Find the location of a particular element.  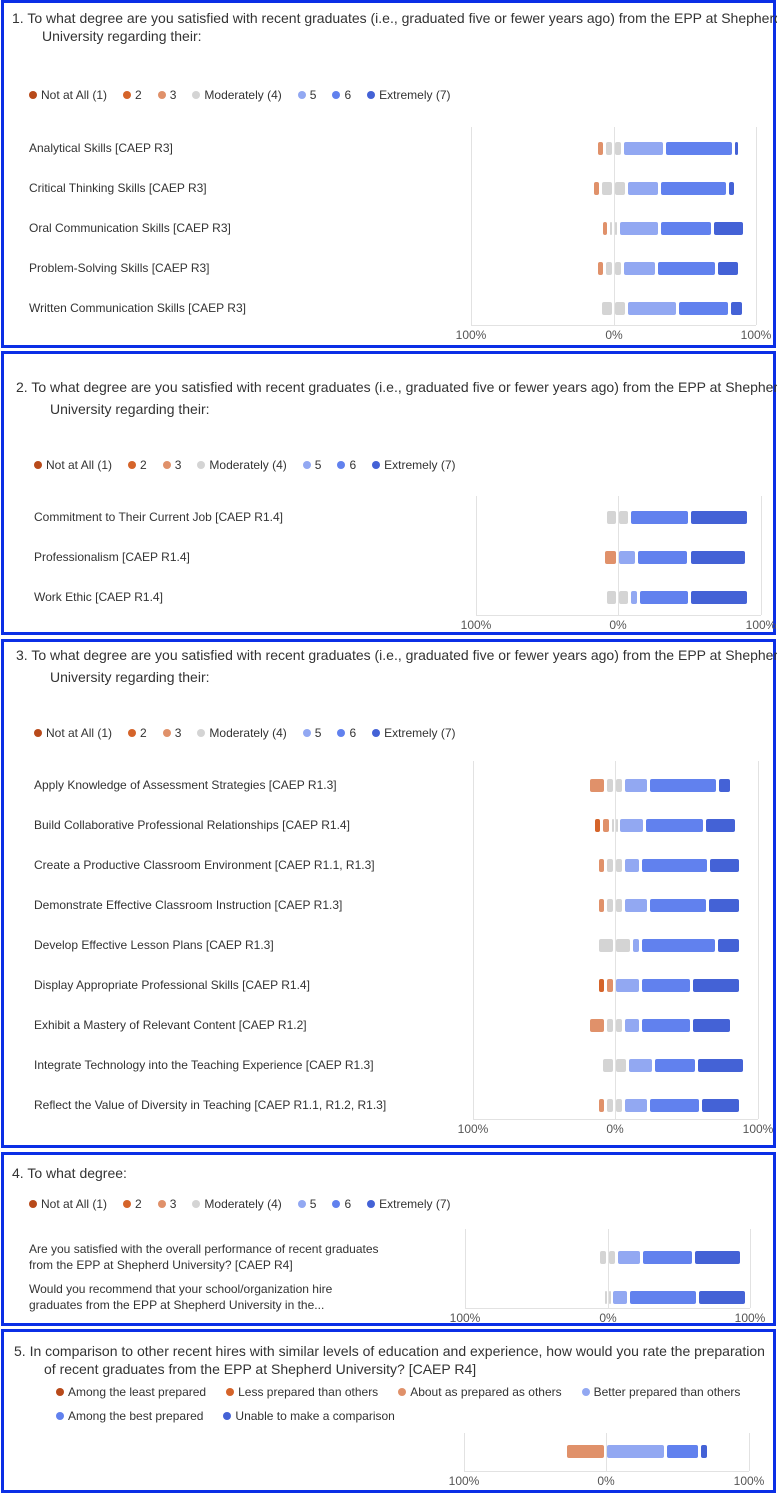

legend-item: Among the best prepared is located at coordinates (129, 1416).